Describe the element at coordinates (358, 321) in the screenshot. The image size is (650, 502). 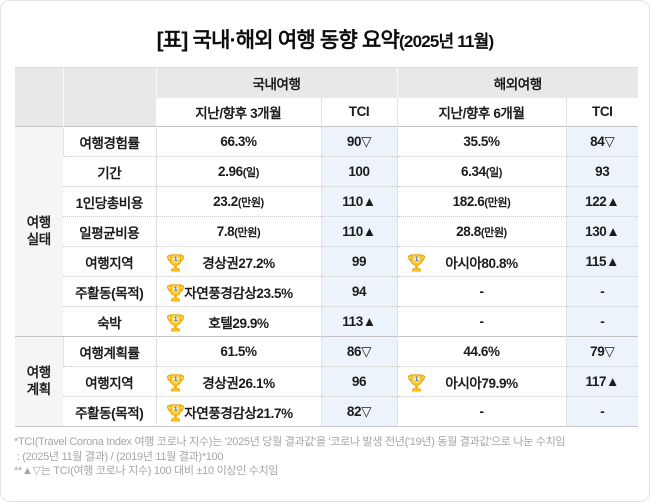
I see `domestic-tci-cell: 113▲` at that location.